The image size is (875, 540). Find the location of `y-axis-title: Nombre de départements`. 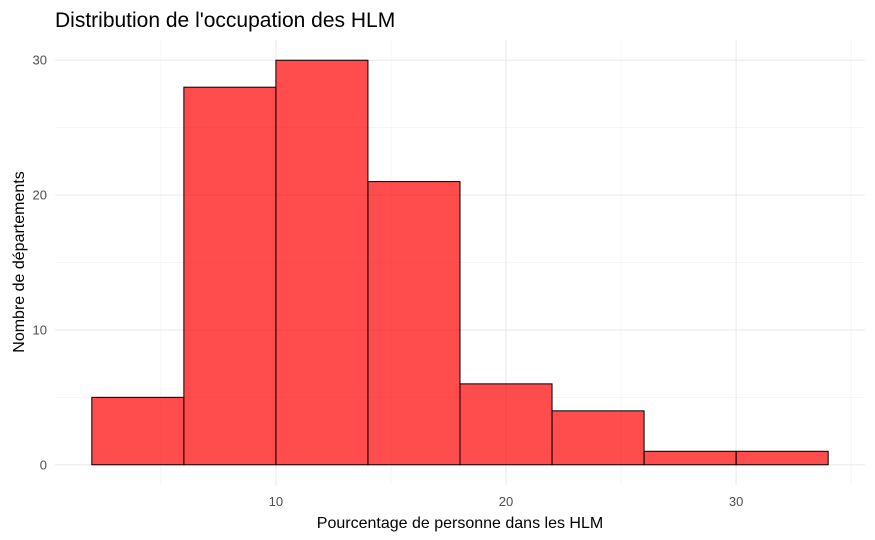

y-axis-title: Nombre de départements is located at coordinates (19, 261).